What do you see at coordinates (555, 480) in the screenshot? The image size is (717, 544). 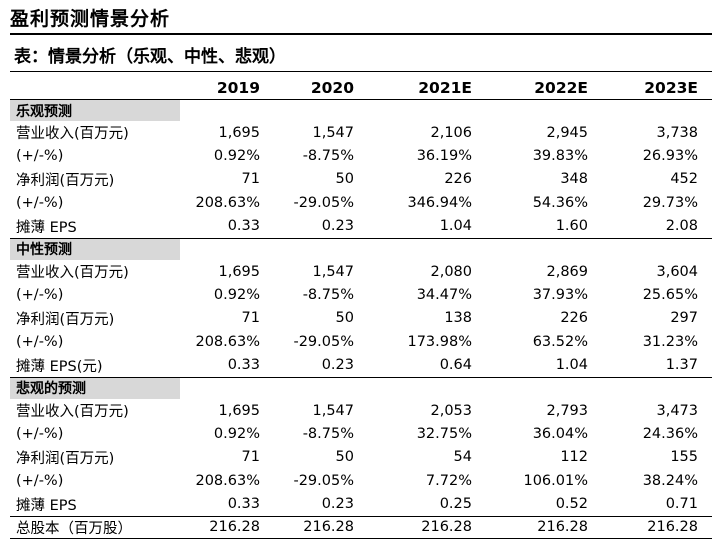 I see `value-cell: 106.01%` at bounding box center [555, 480].